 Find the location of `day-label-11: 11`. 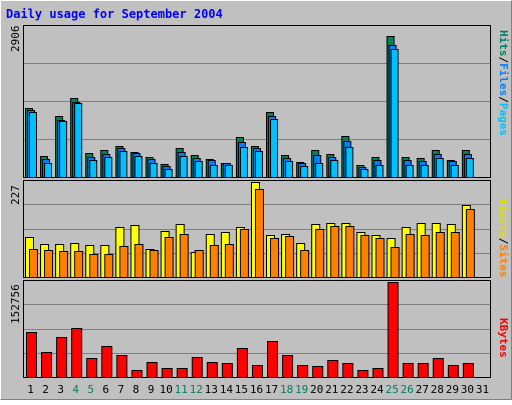

day-label-11: 11 is located at coordinates (181, 389).